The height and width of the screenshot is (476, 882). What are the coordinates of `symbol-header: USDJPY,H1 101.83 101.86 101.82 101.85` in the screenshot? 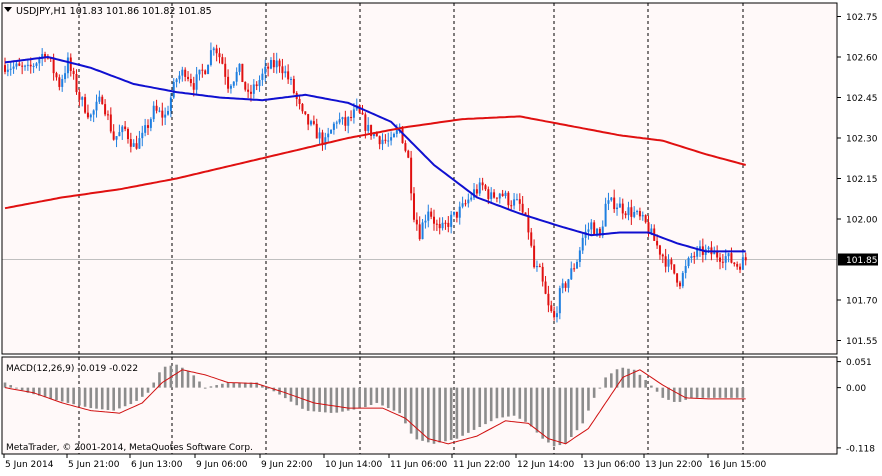 It's located at (114, 11).